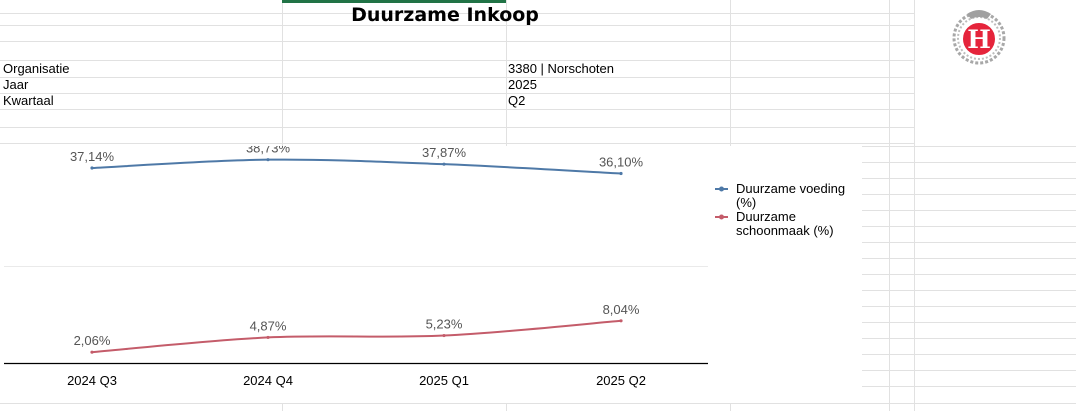  Describe the element at coordinates (621, 309) in the screenshot. I see `data-label: 8,04%` at that location.